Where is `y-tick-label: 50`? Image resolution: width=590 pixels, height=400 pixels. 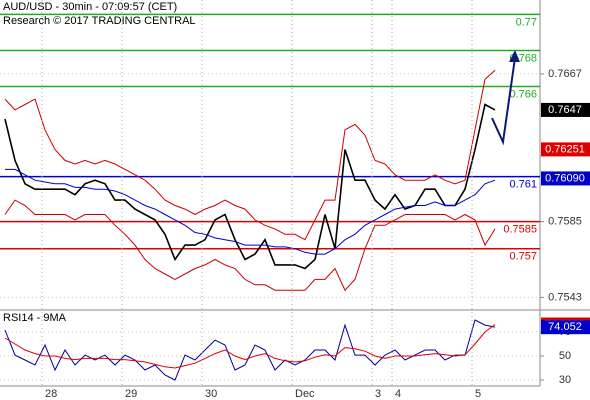 y-tick-label: 50 is located at coordinates (565, 356).